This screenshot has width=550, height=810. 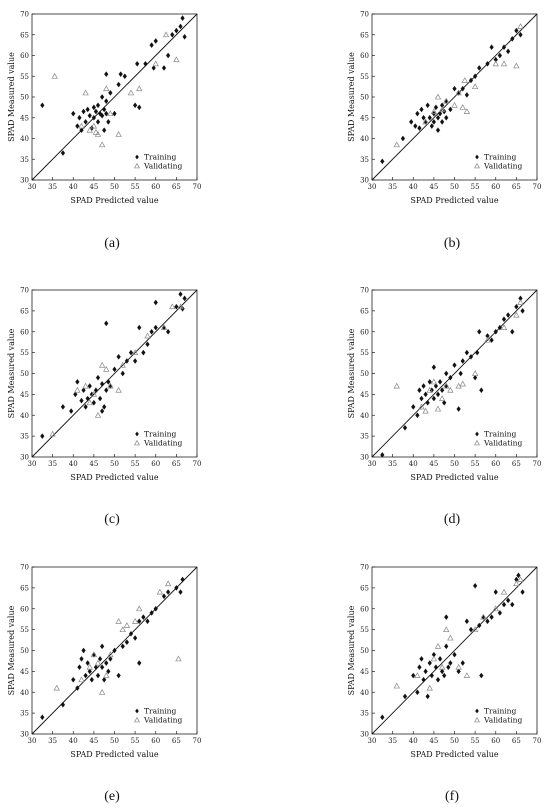 I want to click on x-axis-label: SPAD Predicted value, so click(x=454, y=477).